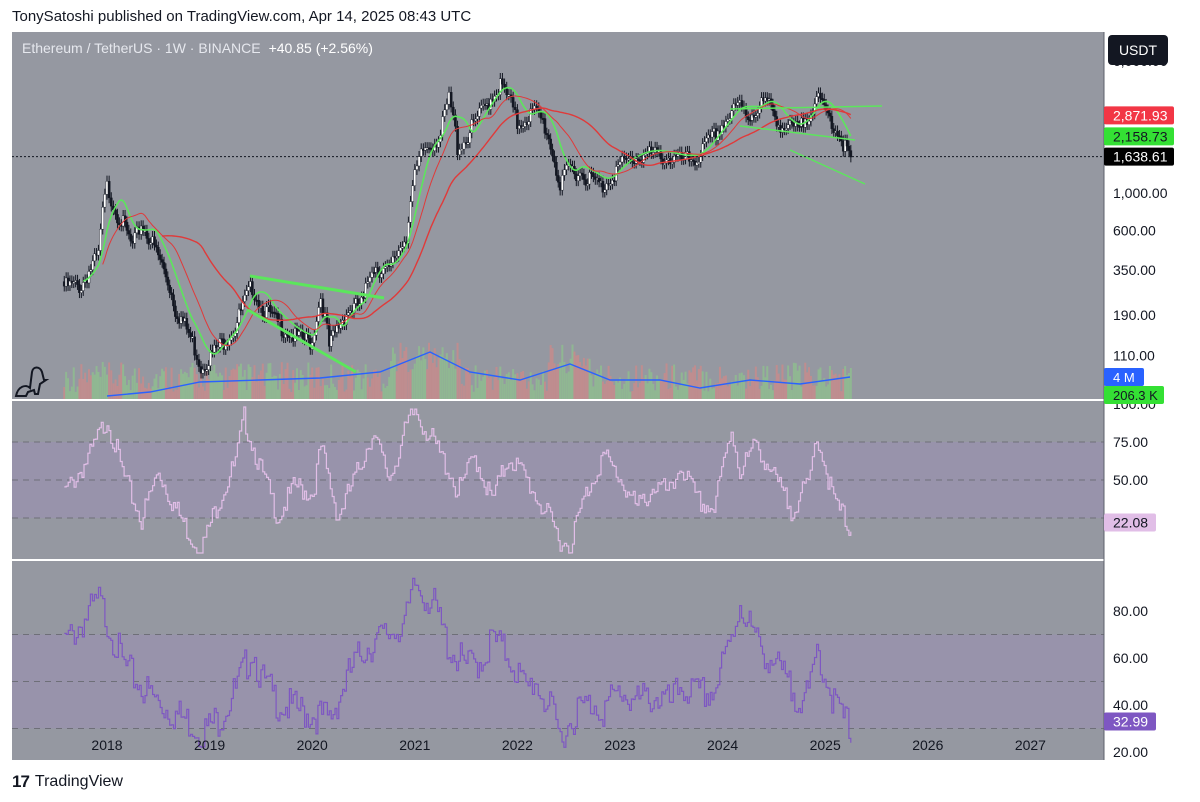 This screenshot has height=802, width=1200. I want to click on stoch-value-marker, so click(1130, 522).